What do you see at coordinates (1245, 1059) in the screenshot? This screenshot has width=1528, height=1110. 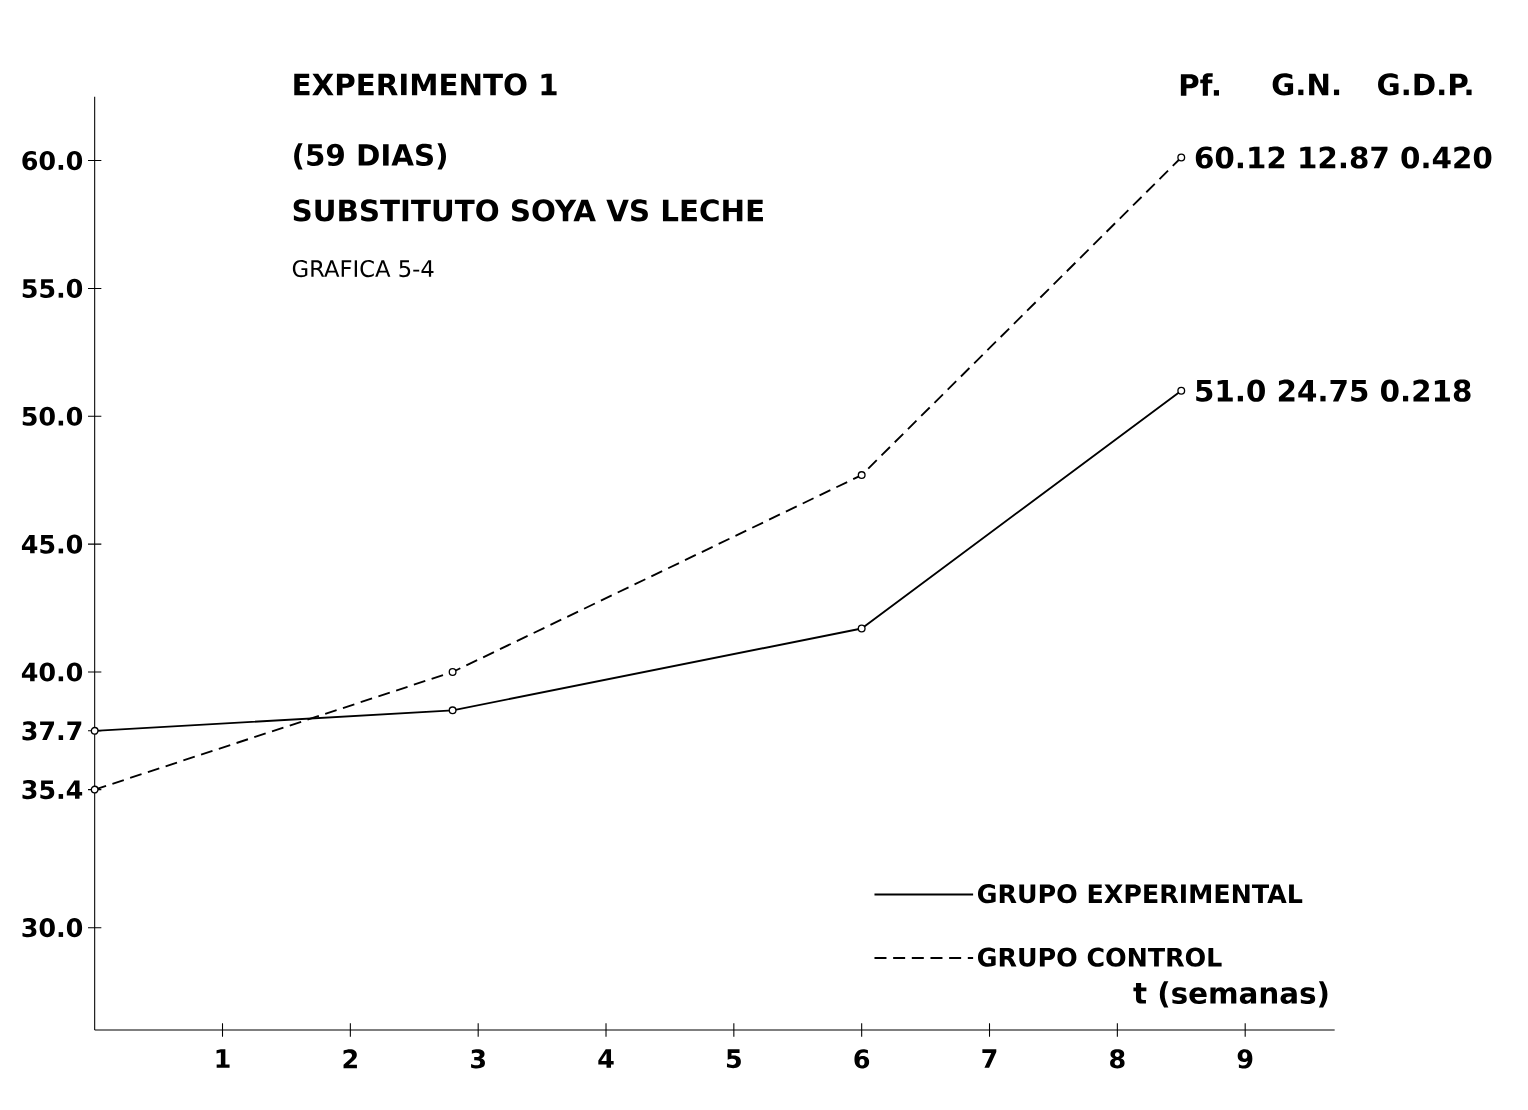 I see `x-tick-label: 9` at bounding box center [1245, 1059].